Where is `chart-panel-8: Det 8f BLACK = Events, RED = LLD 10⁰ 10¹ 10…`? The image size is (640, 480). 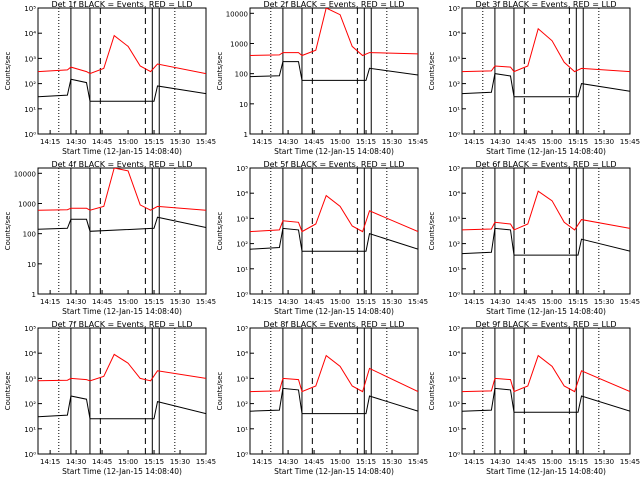 chart-panel-8: Det 8f BLACK = Events, RED = LLD 10⁰ 10¹ 10… is located at coordinates (322, 398).